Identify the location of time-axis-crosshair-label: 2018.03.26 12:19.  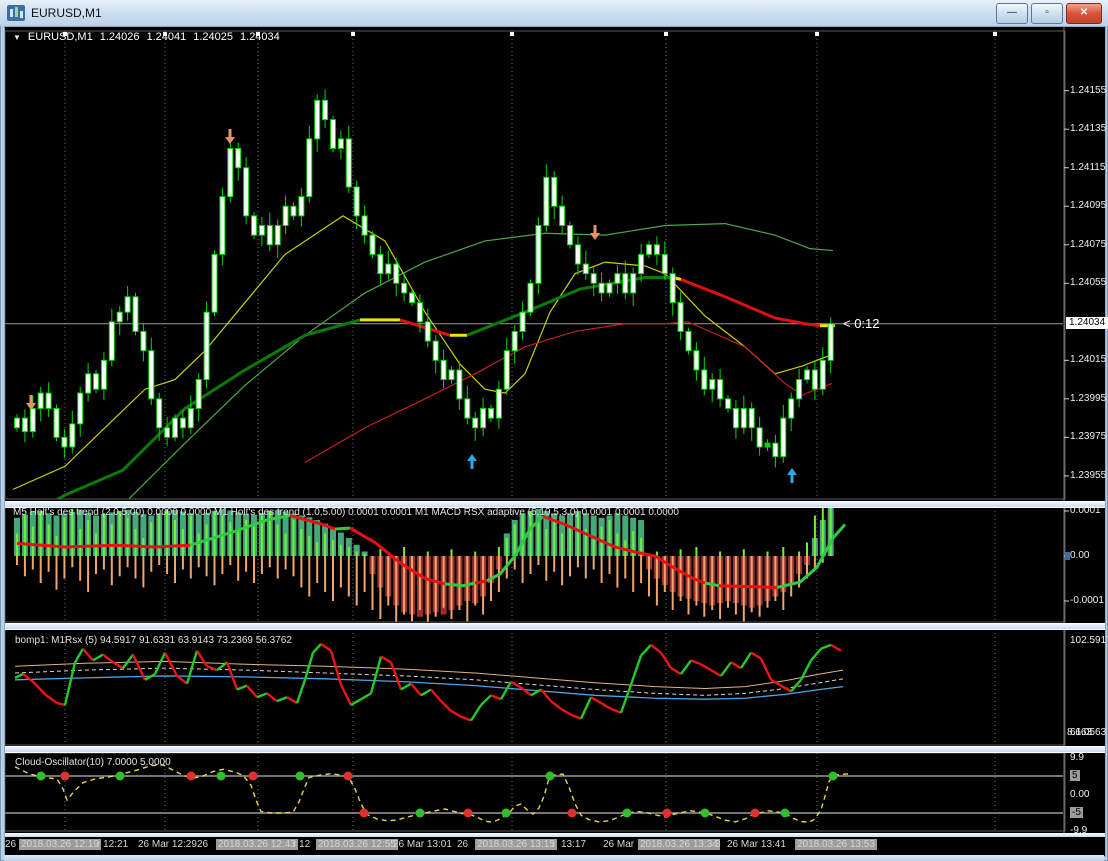
(60, 844).